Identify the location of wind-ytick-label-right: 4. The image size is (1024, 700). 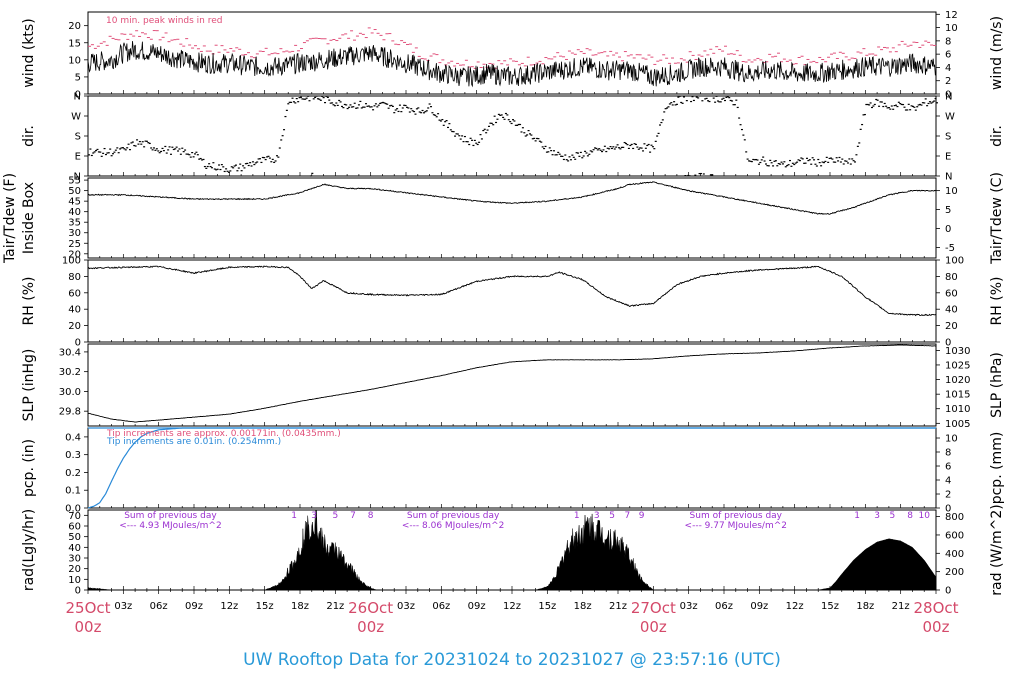
(948, 68).